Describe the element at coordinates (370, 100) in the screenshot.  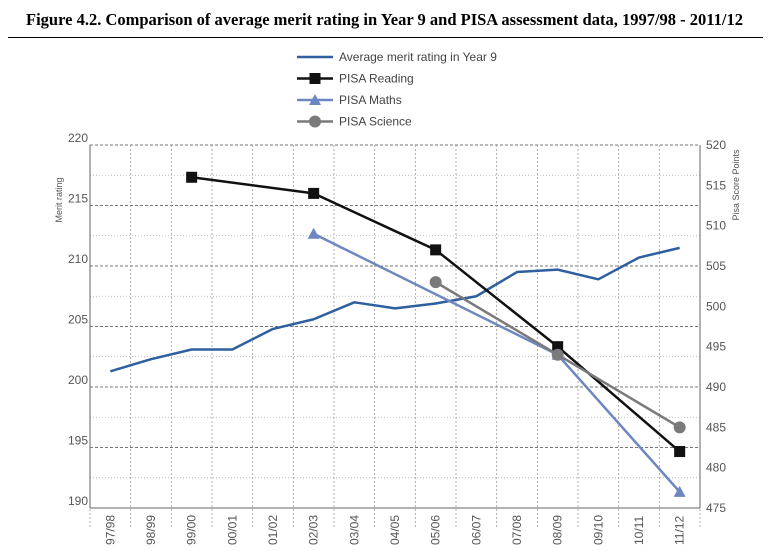
I see `legend-label-pisa-maths: PISA Maths` at that location.